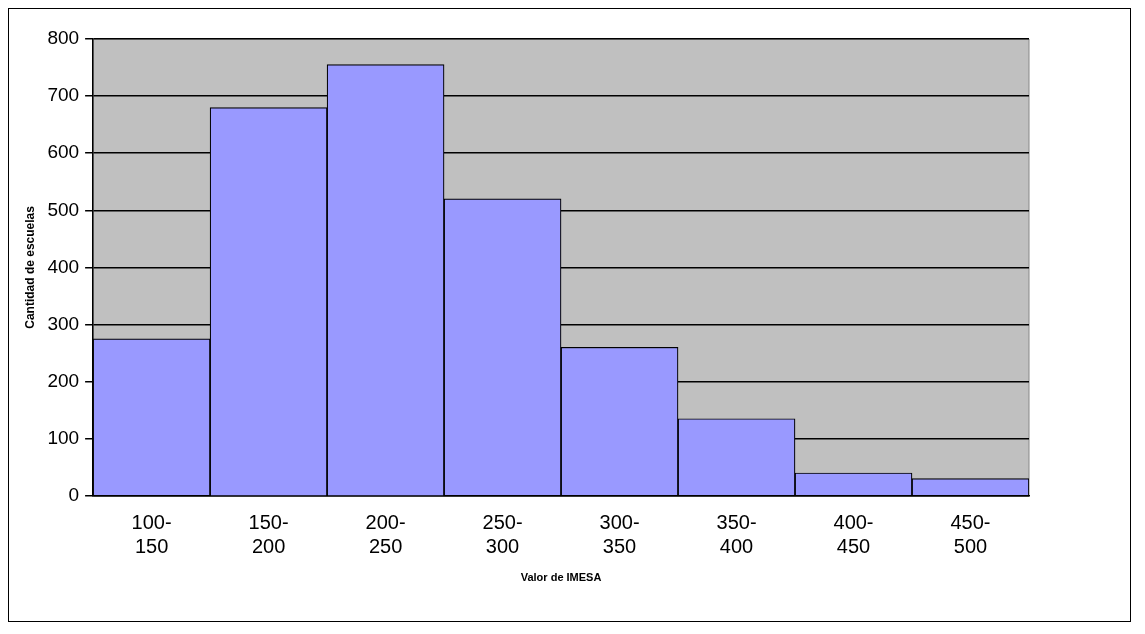 This screenshot has height=634, width=1145. What do you see at coordinates (29, 267) in the screenshot?
I see `y-axis-title: Cantidad de escuelas` at bounding box center [29, 267].